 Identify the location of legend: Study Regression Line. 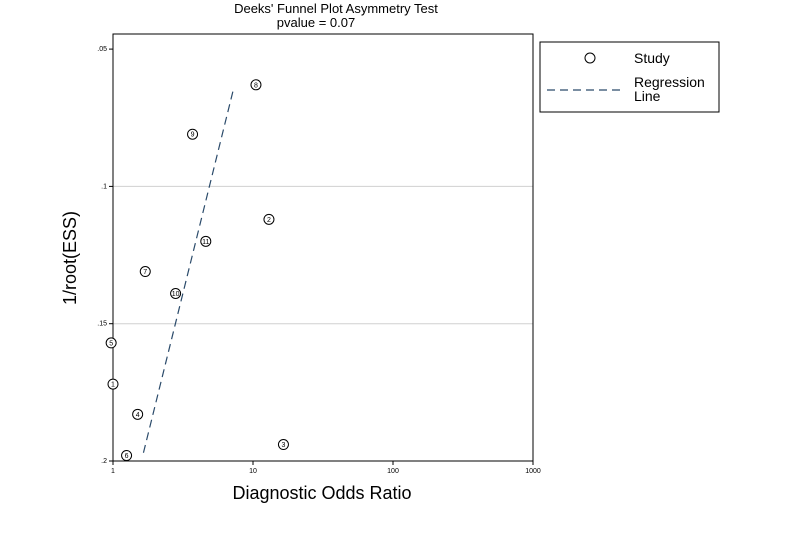
(629, 77).